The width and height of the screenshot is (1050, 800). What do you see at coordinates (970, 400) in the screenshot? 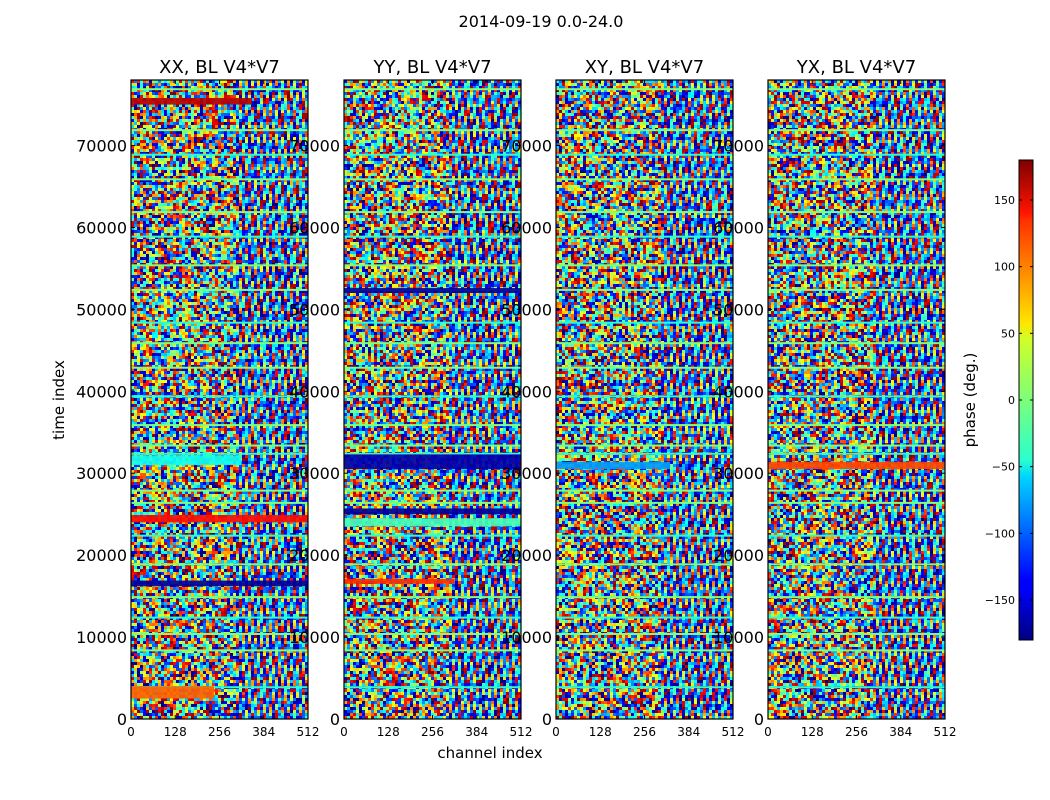
I see `colorbar-label: phase (deg.)` at bounding box center [970, 400].